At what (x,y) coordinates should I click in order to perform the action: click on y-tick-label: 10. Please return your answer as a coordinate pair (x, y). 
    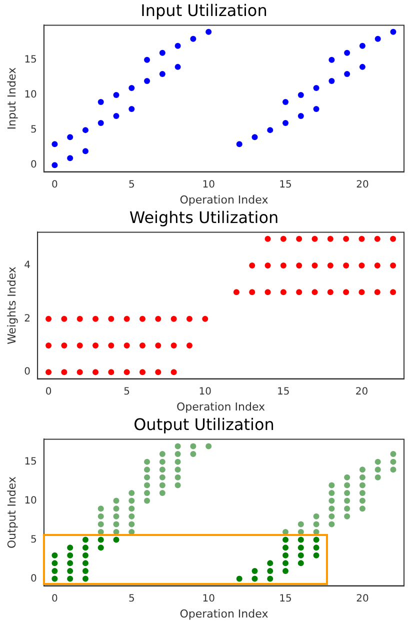
    Looking at the image, I should click on (30, 95).